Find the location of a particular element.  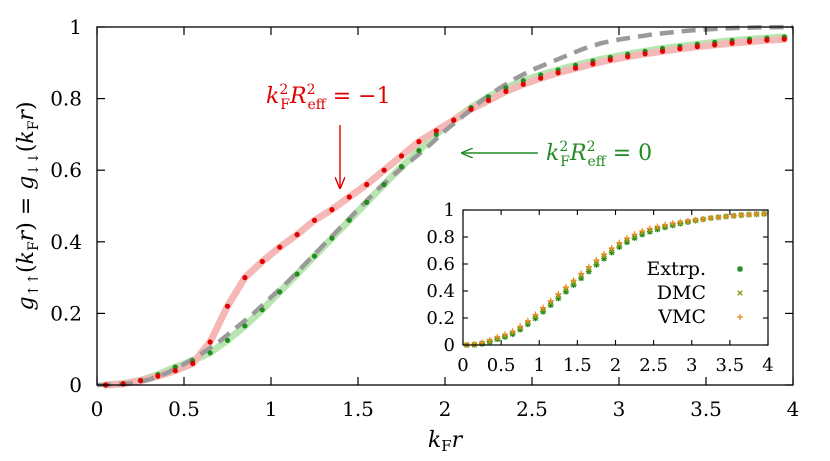

x-tick-label: 3 is located at coordinates (619, 409).